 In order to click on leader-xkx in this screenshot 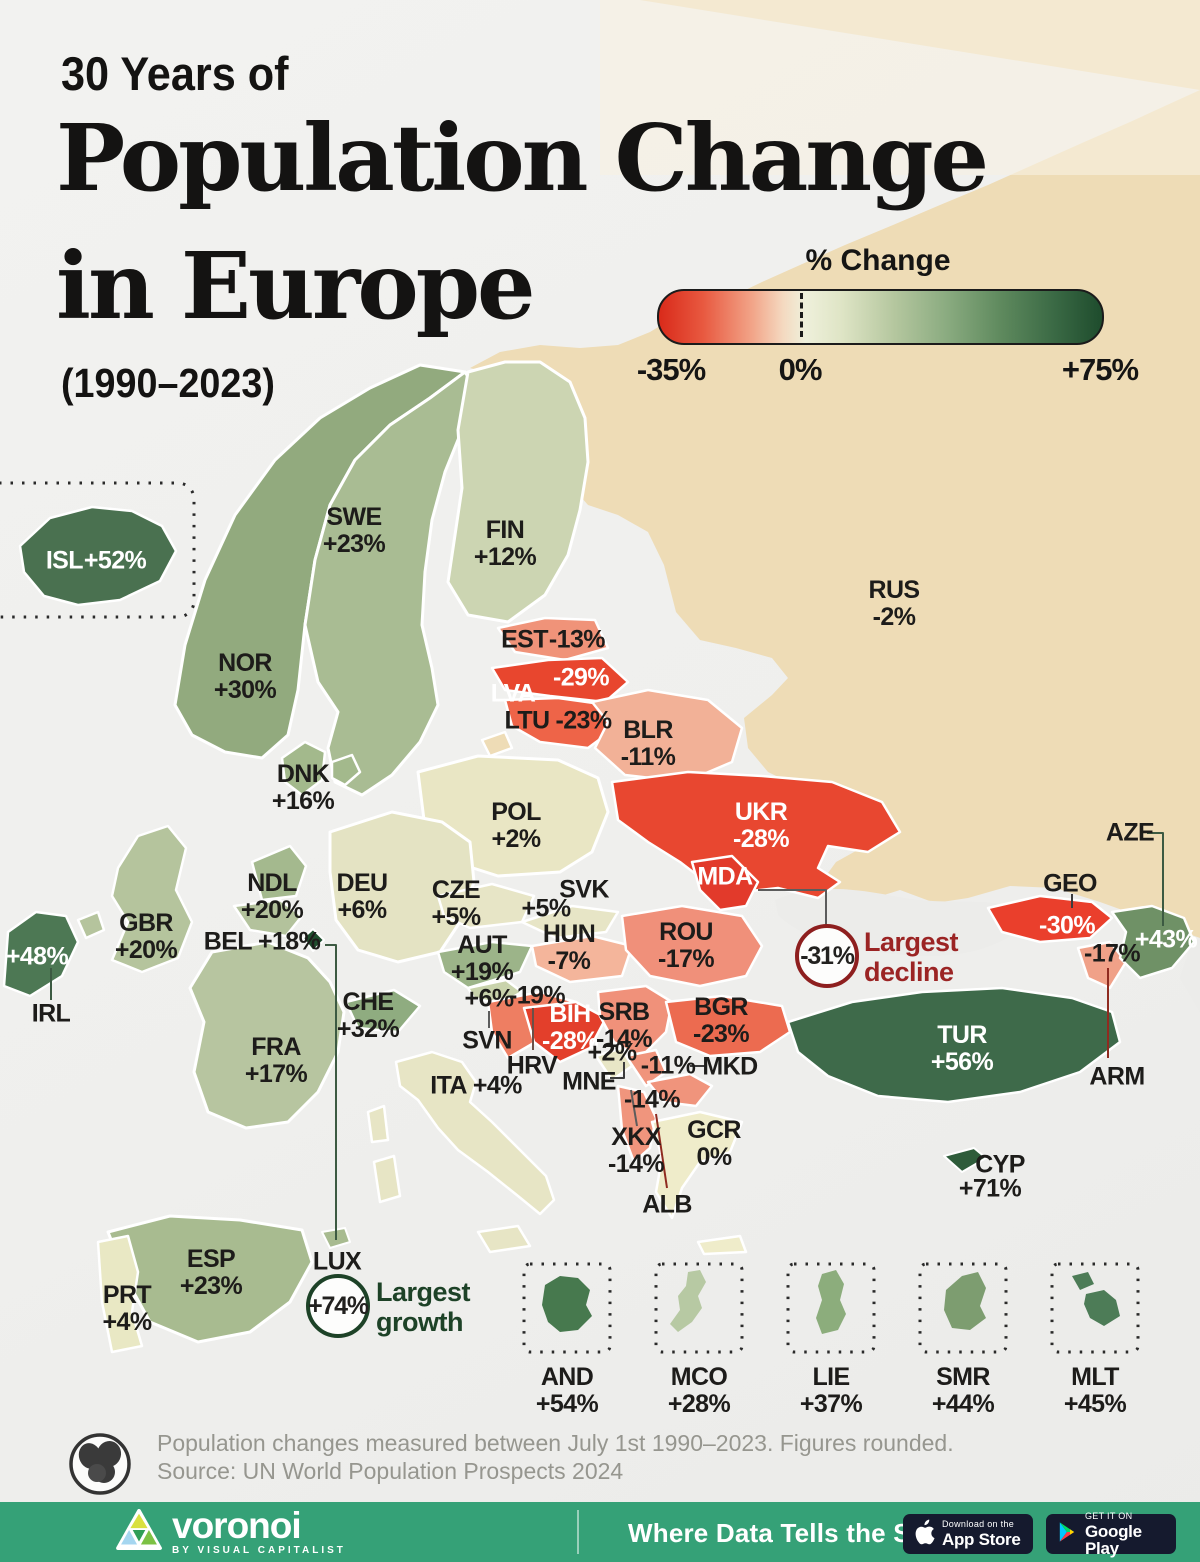, I will do `click(634, 1108)`.